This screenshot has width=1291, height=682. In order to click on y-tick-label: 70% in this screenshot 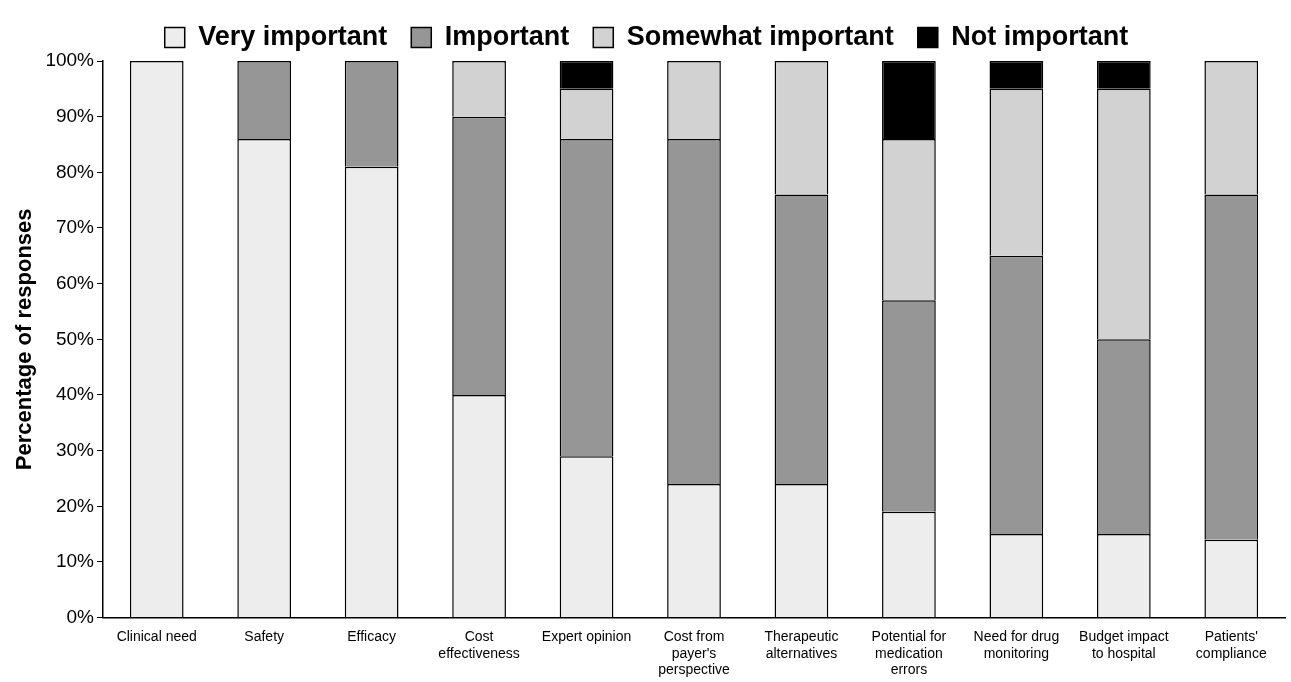, I will do `click(75, 227)`.